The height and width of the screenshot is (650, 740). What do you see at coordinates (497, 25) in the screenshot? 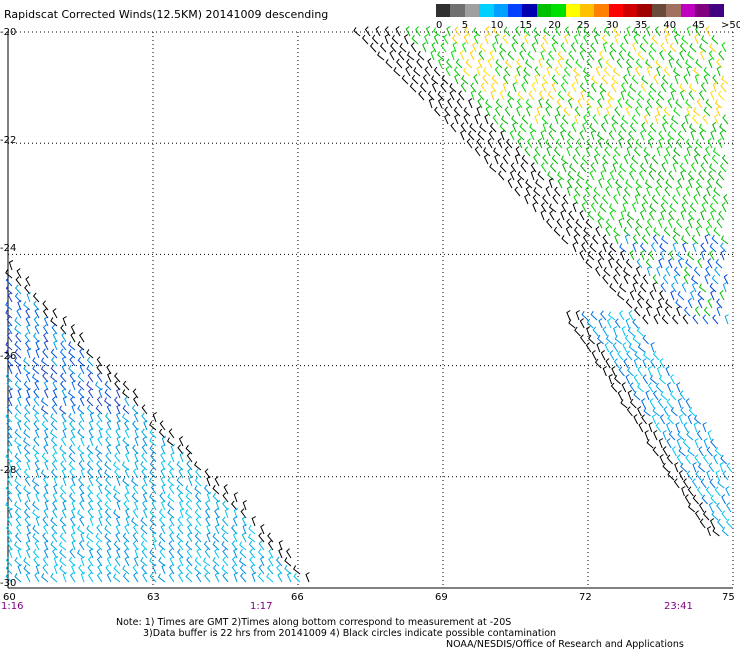
I see `legend-label-2: 10` at bounding box center [497, 25].